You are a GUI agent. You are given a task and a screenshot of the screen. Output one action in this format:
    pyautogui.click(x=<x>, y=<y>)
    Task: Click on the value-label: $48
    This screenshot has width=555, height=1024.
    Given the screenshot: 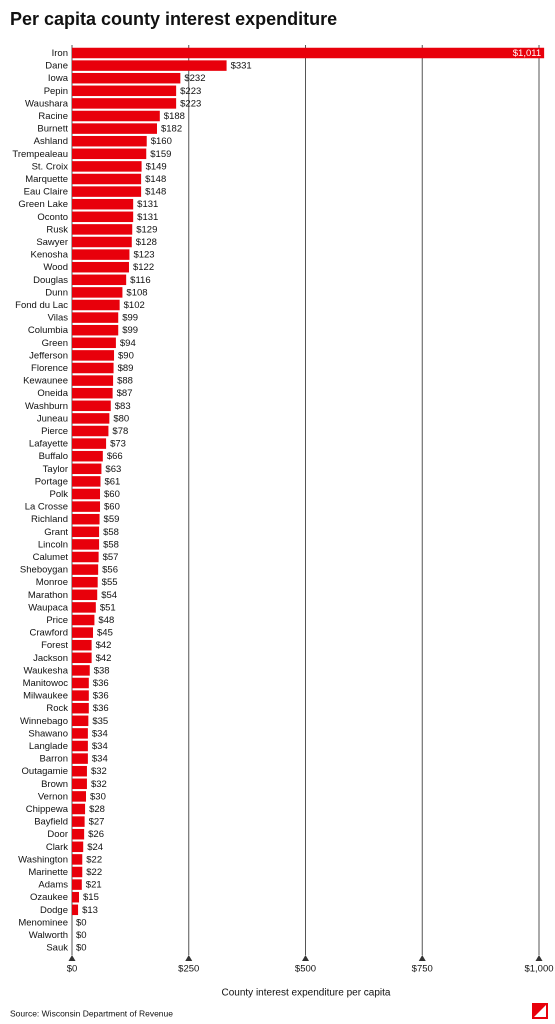 What is the action you would take?
    pyautogui.click(x=106, y=620)
    